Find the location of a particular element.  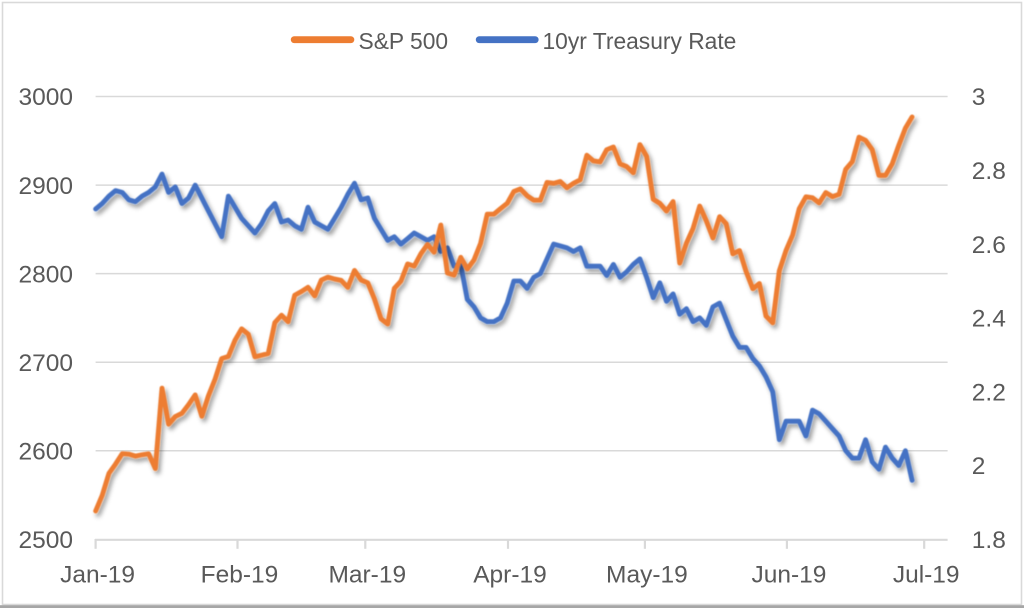

svg-text: Jun-19 is located at coordinates (788, 574).